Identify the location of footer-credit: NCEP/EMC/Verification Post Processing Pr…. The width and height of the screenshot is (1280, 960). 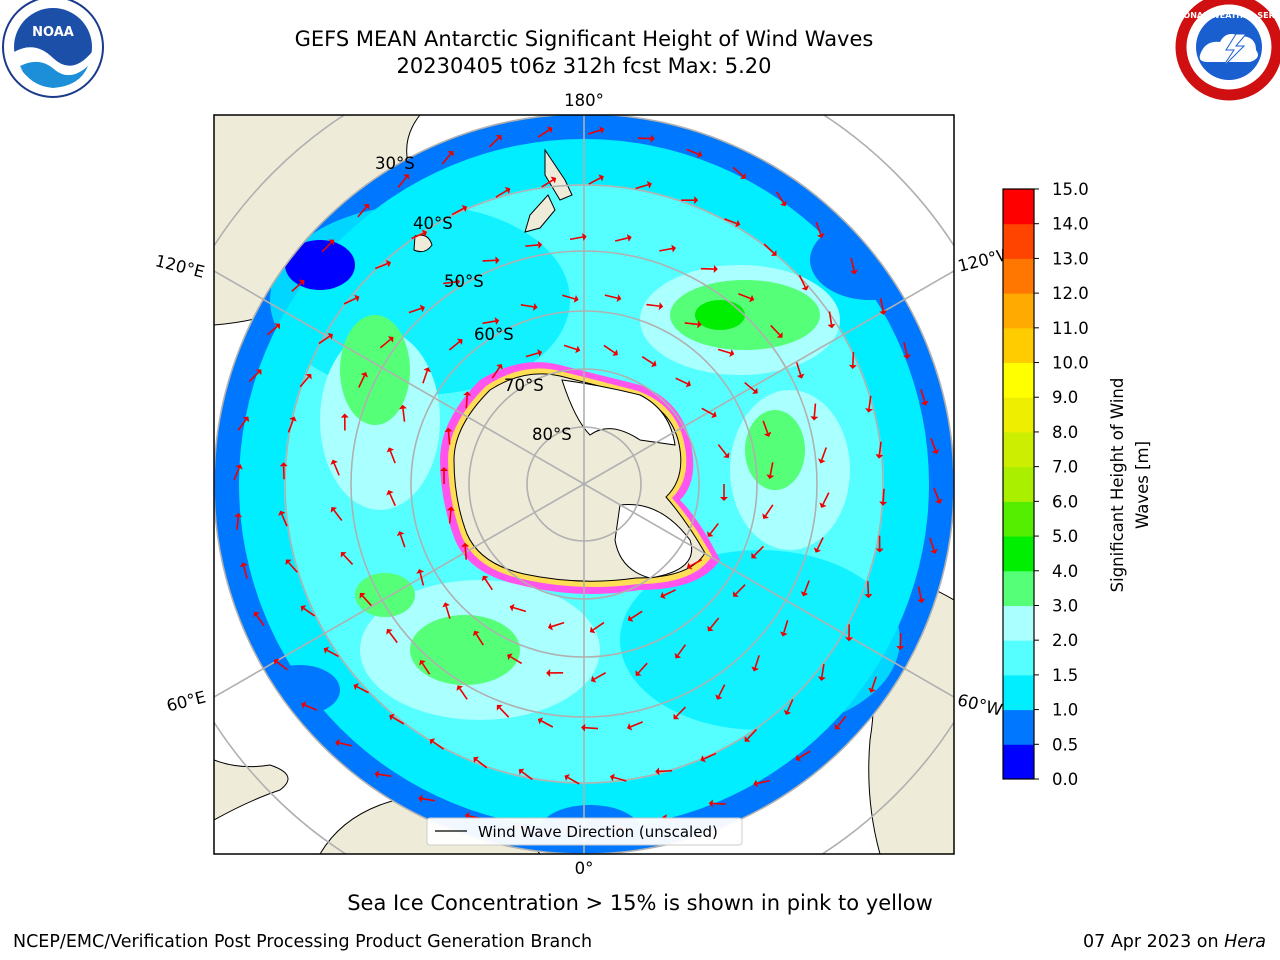
(303, 942).